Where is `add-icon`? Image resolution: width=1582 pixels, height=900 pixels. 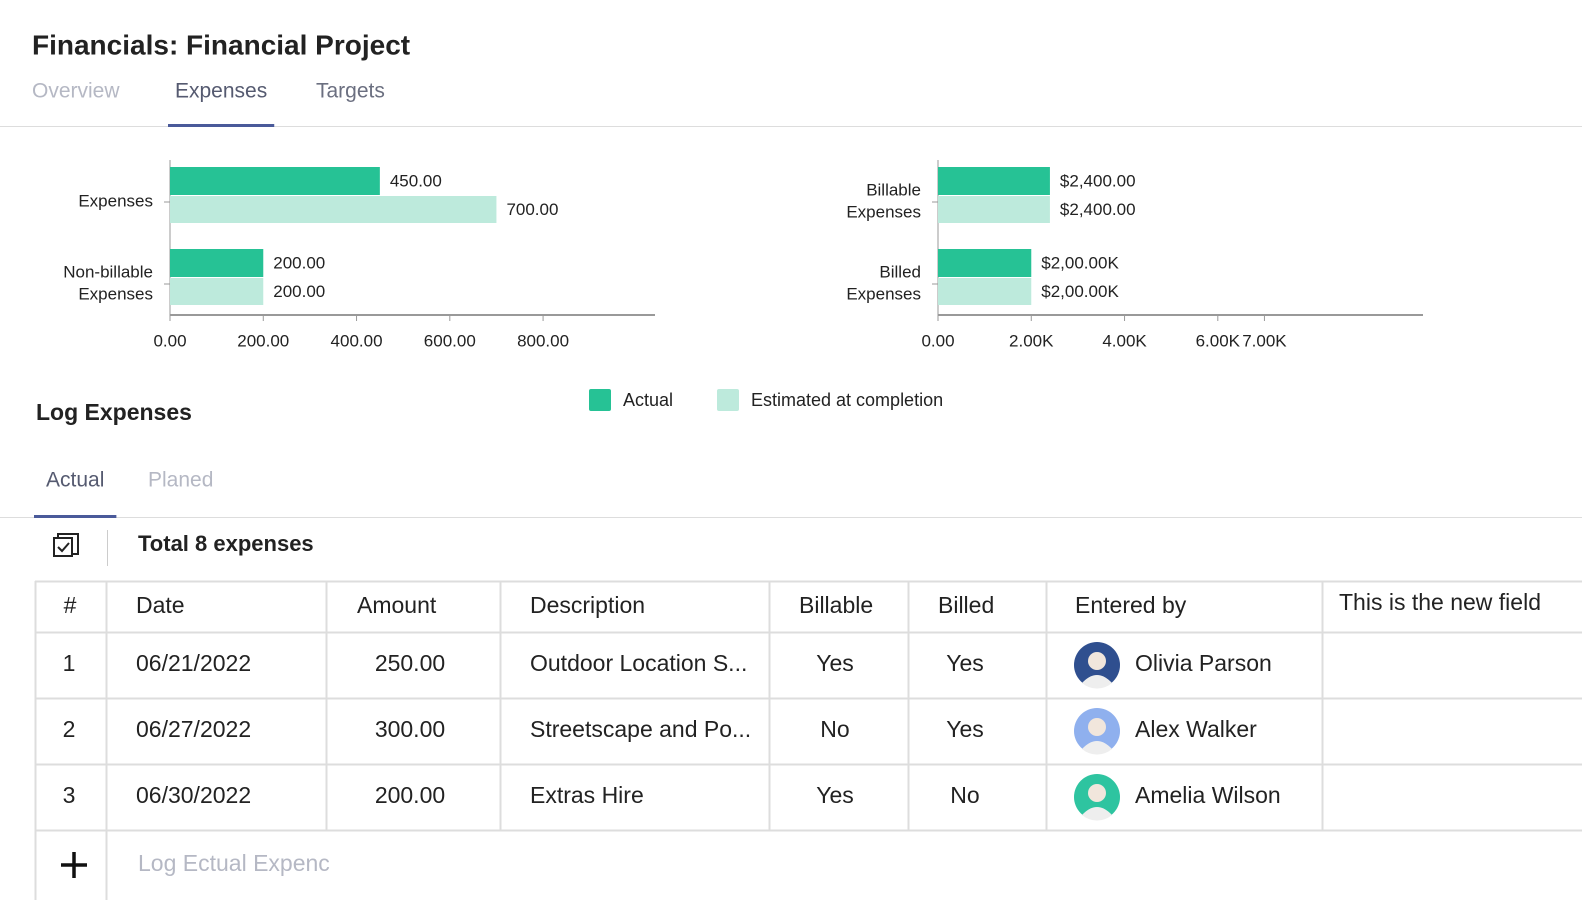 add-icon is located at coordinates (74, 865).